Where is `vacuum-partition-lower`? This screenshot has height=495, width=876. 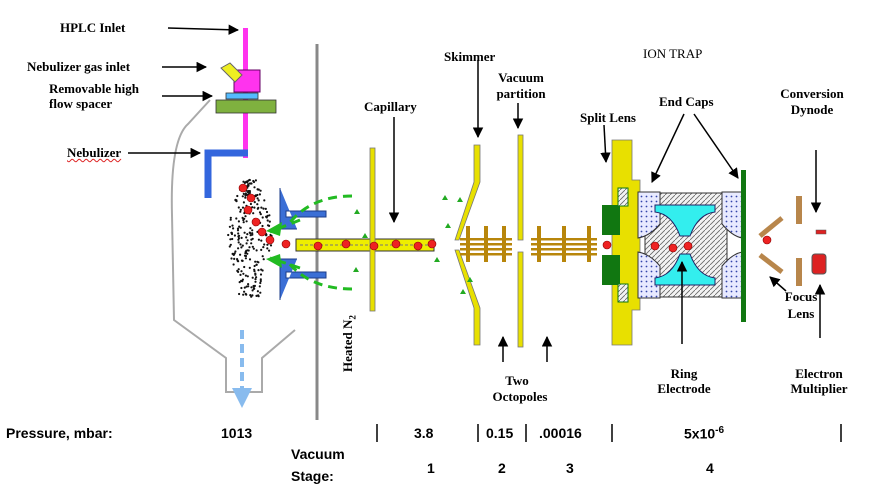 vacuum-partition-lower is located at coordinates (520, 299).